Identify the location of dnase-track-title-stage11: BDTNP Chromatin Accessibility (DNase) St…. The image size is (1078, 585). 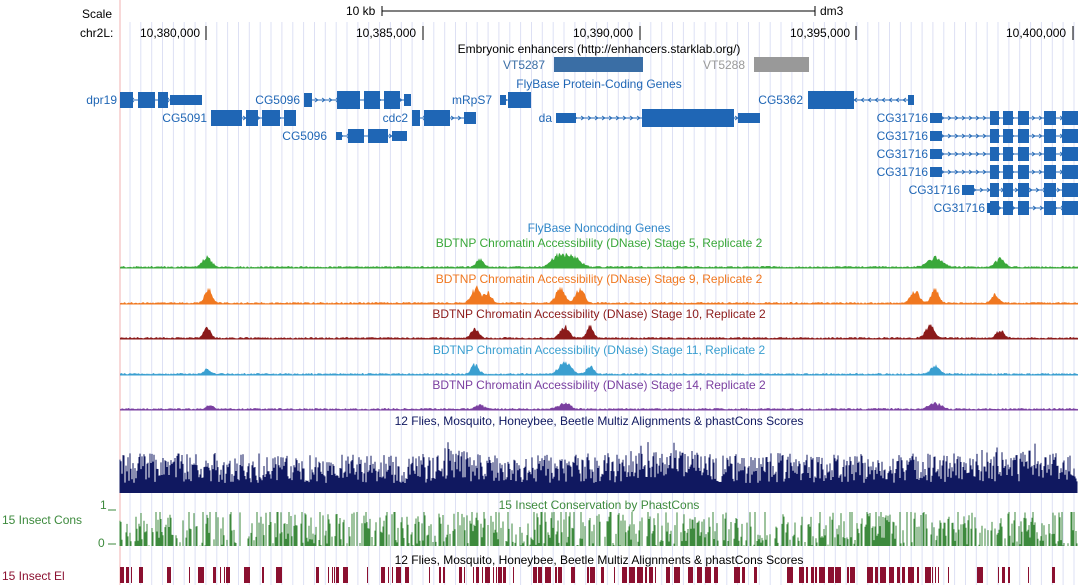
(599, 350).